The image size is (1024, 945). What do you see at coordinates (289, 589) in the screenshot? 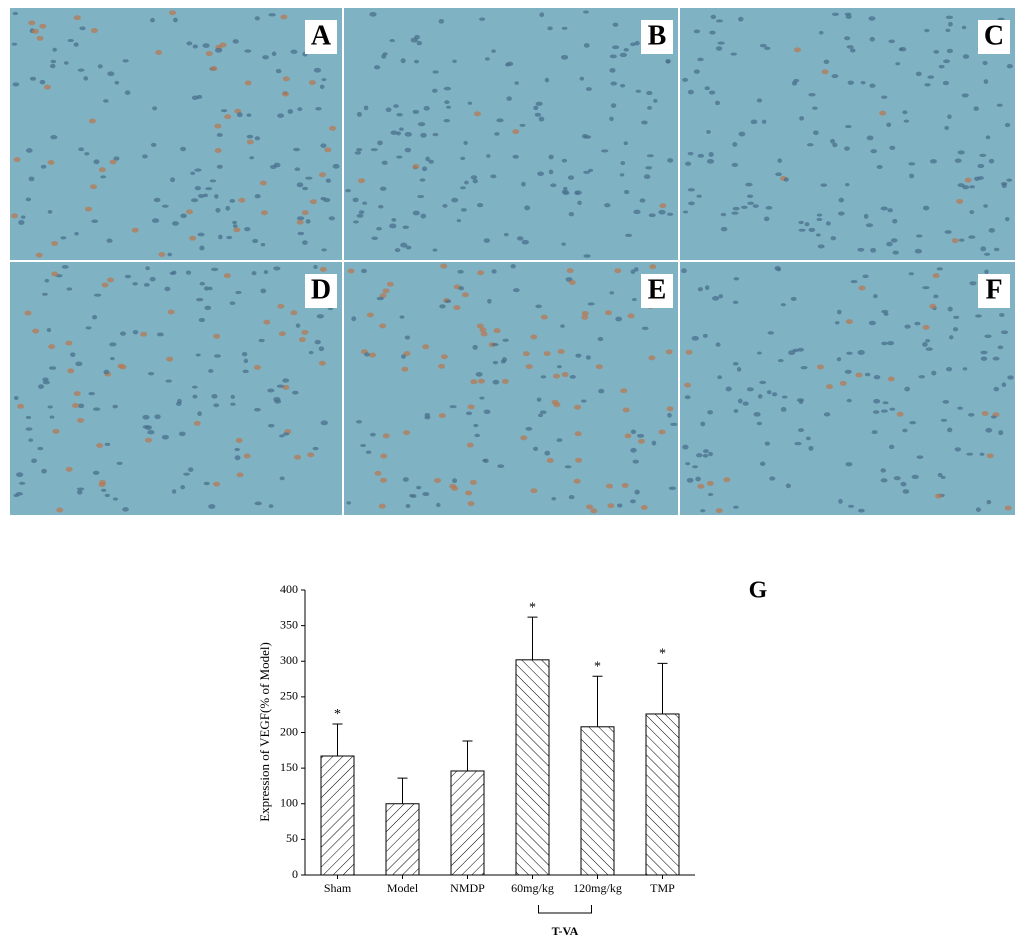
I see `y-tick-label: 400` at bounding box center [289, 589].